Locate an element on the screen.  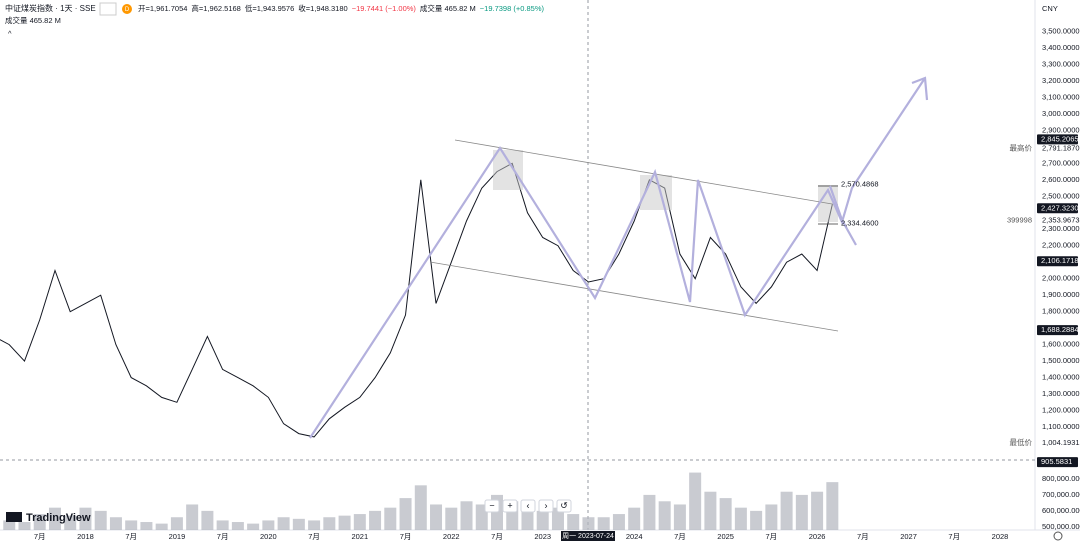
y-tick-label: 2,900.0000 is located at coordinates (1061, 129).